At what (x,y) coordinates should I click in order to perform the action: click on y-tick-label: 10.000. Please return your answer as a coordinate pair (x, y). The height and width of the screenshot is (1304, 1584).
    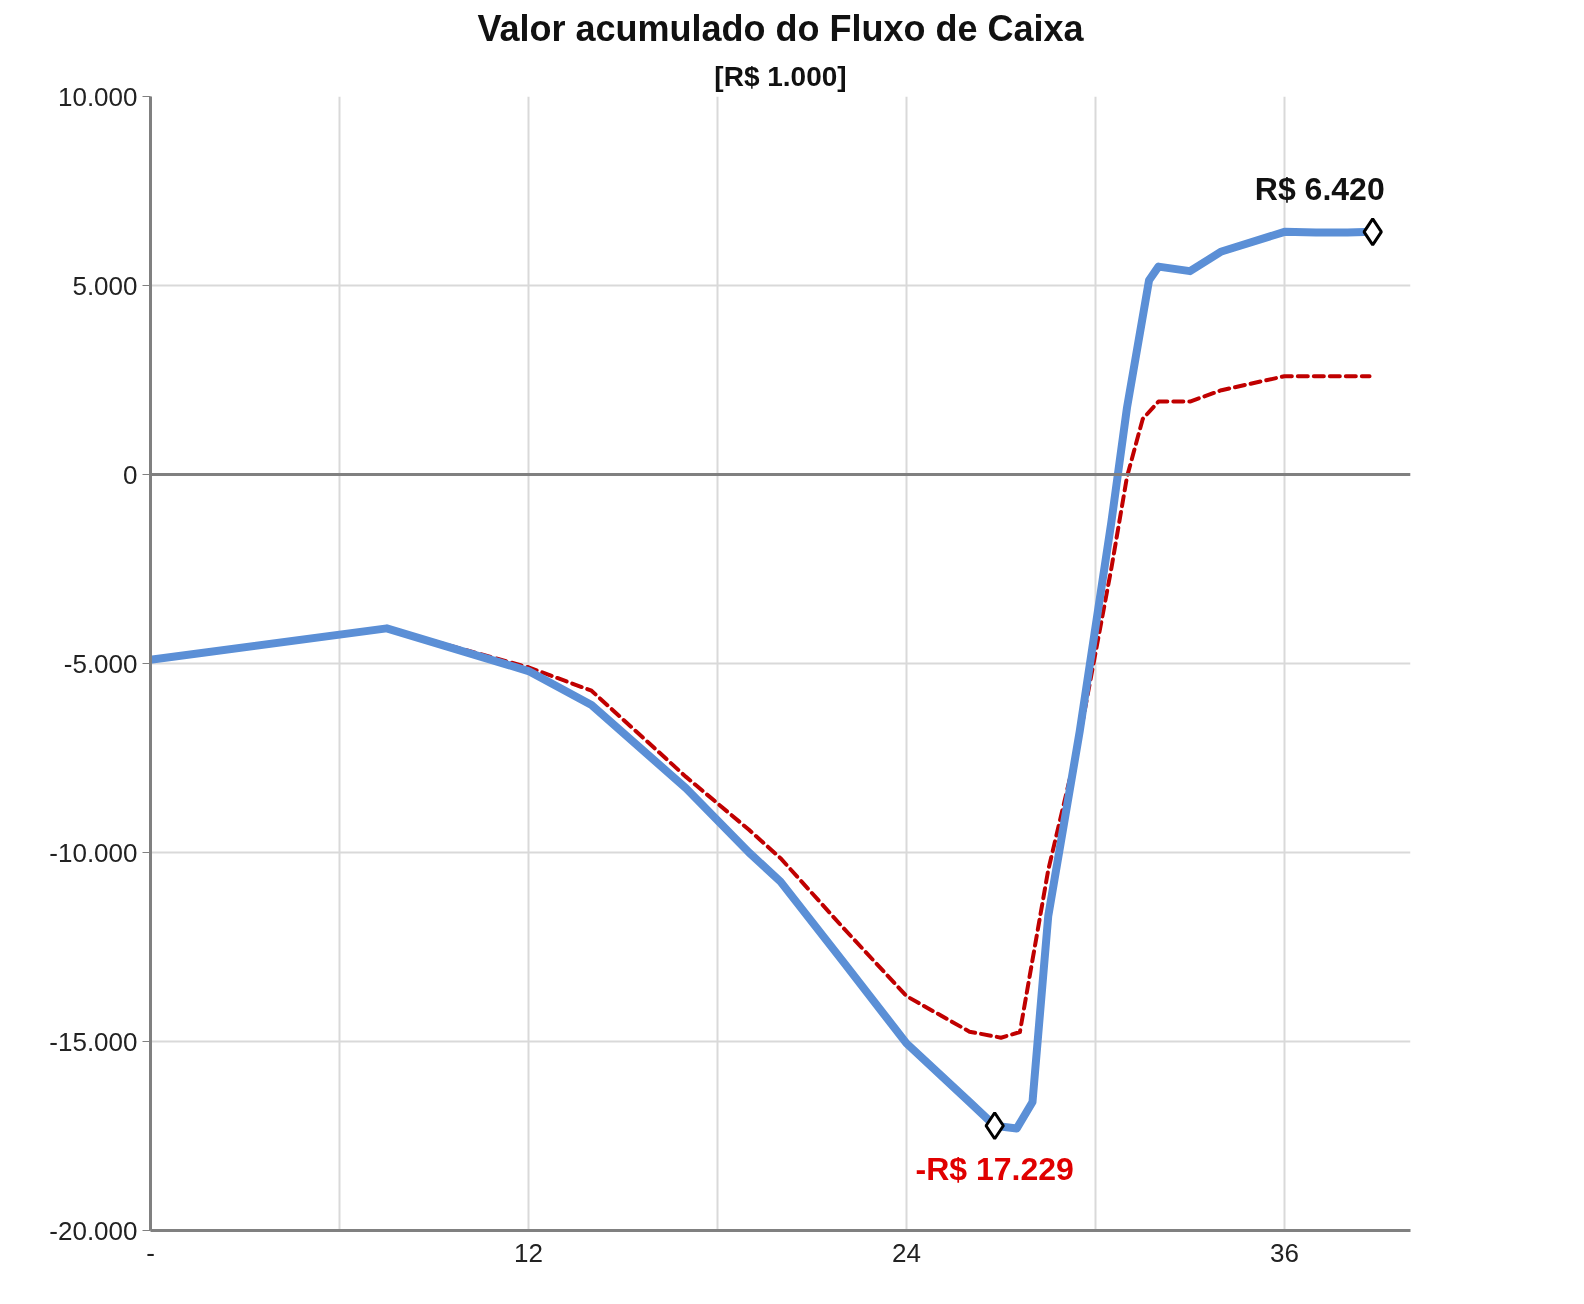
    Looking at the image, I should click on (97, 96).